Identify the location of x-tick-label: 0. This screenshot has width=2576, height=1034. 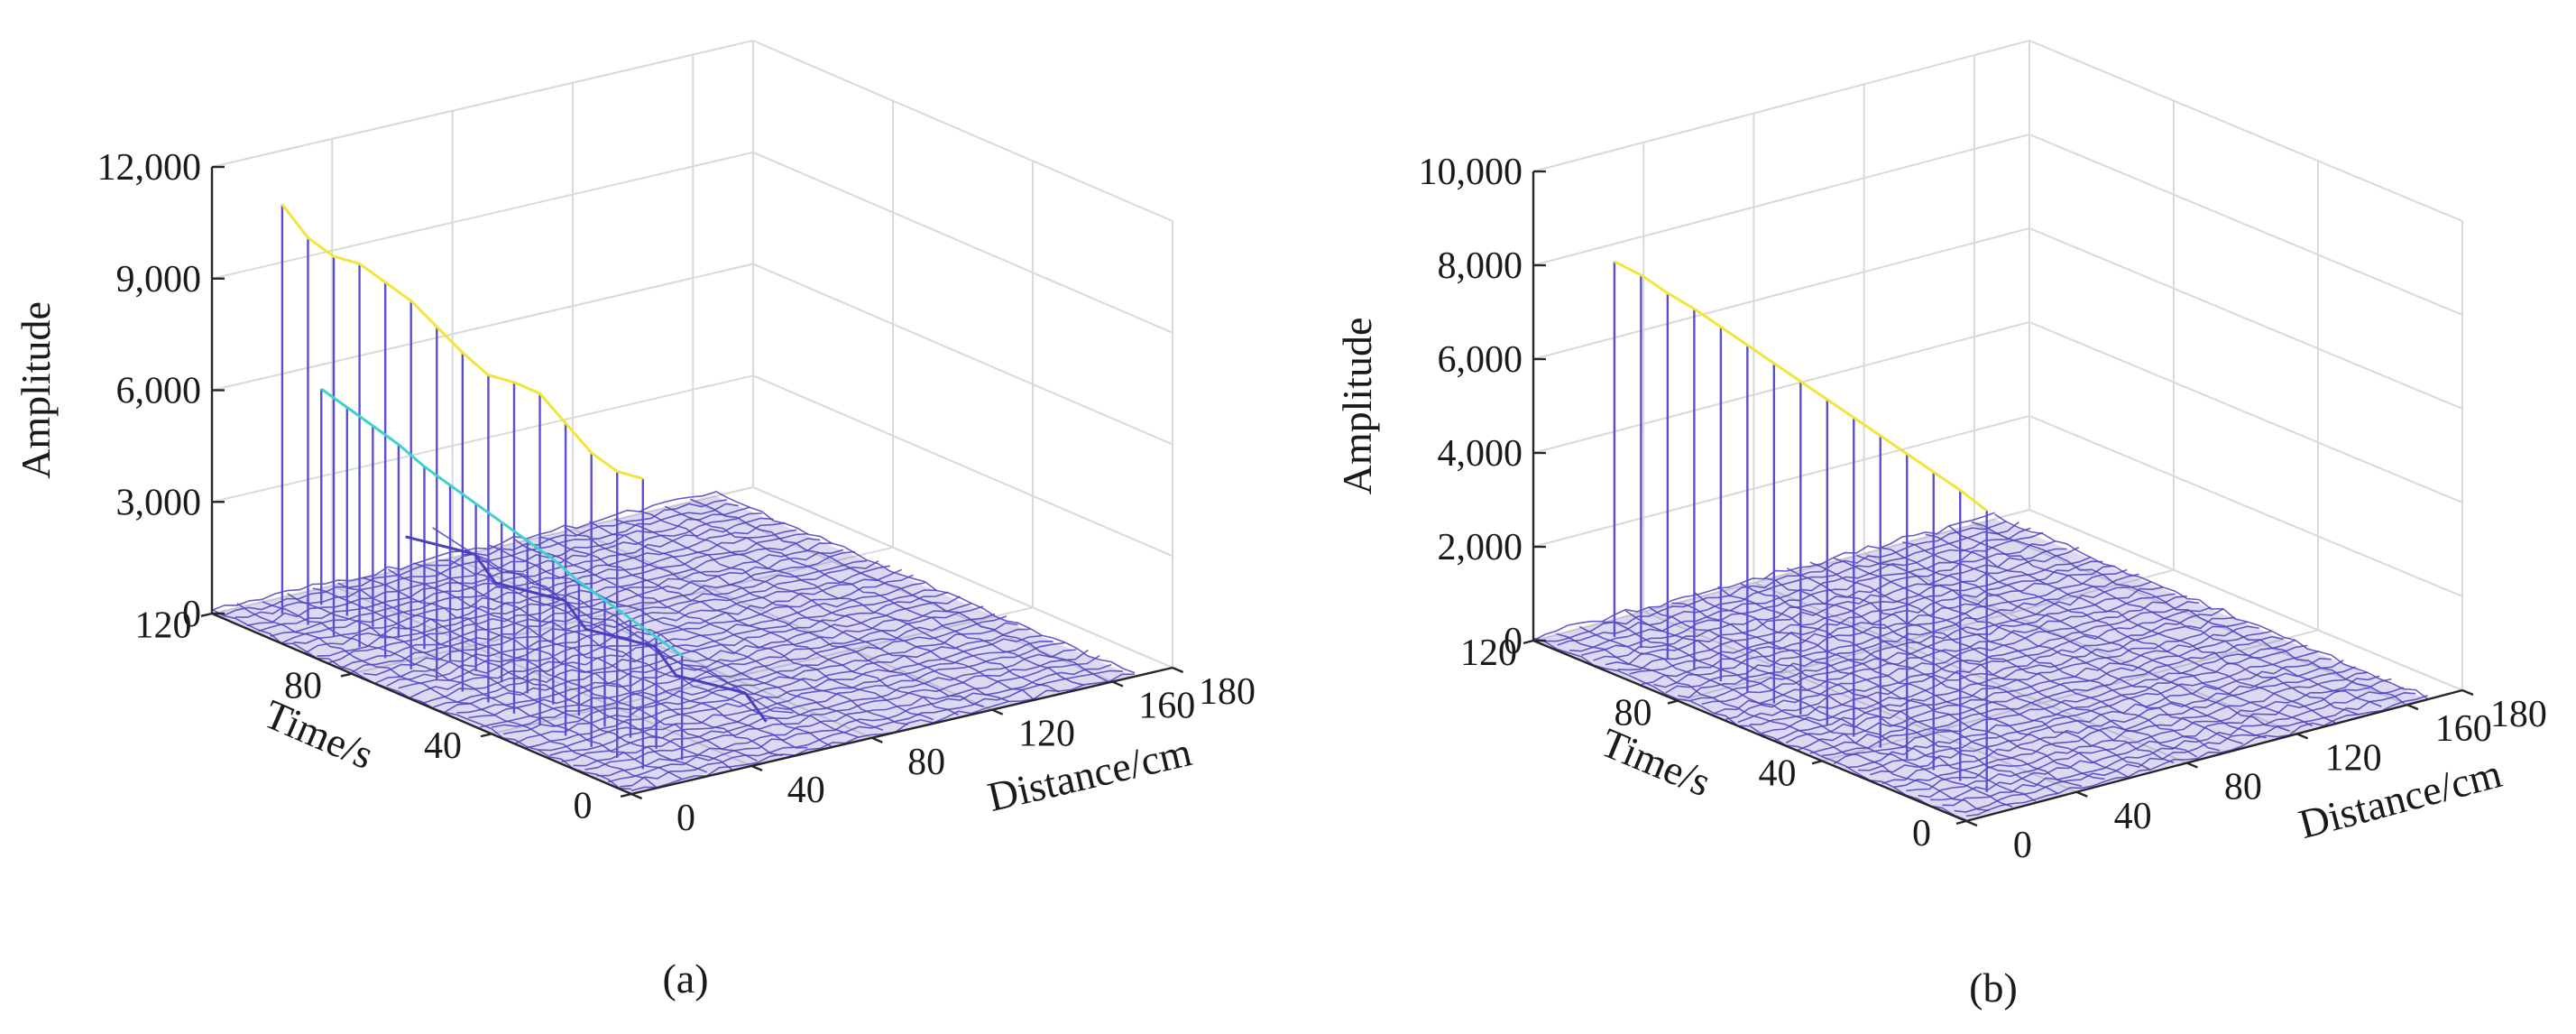
(2022, 845).